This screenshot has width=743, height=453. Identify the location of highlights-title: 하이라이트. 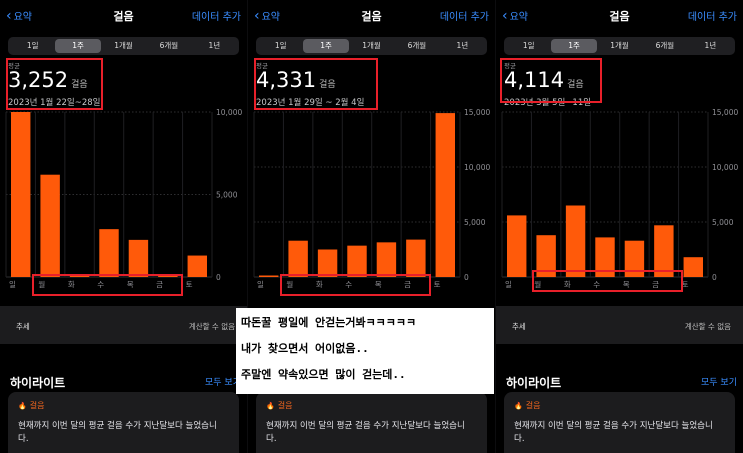
(534, 383).